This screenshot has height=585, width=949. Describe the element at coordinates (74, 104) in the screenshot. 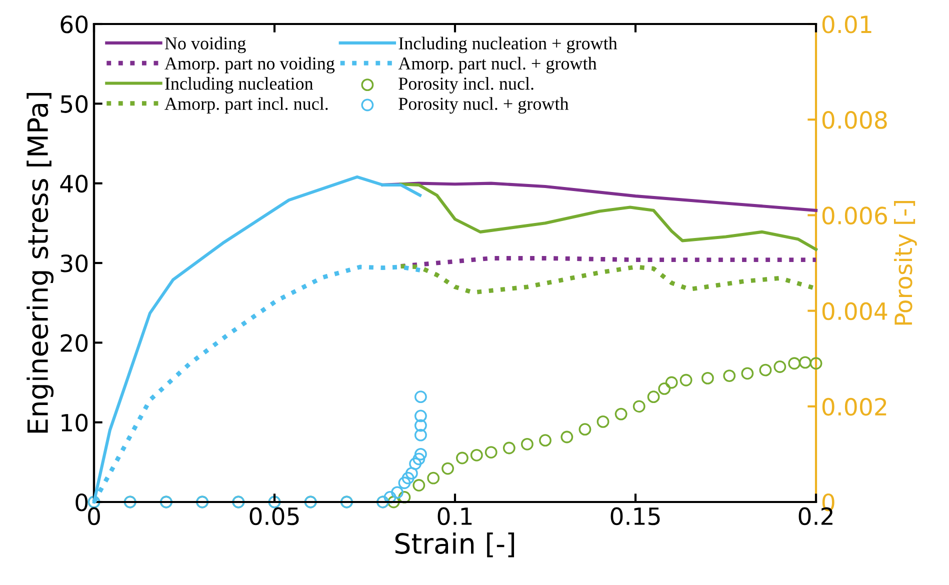

I see `y-tick-label: 50` at that location.